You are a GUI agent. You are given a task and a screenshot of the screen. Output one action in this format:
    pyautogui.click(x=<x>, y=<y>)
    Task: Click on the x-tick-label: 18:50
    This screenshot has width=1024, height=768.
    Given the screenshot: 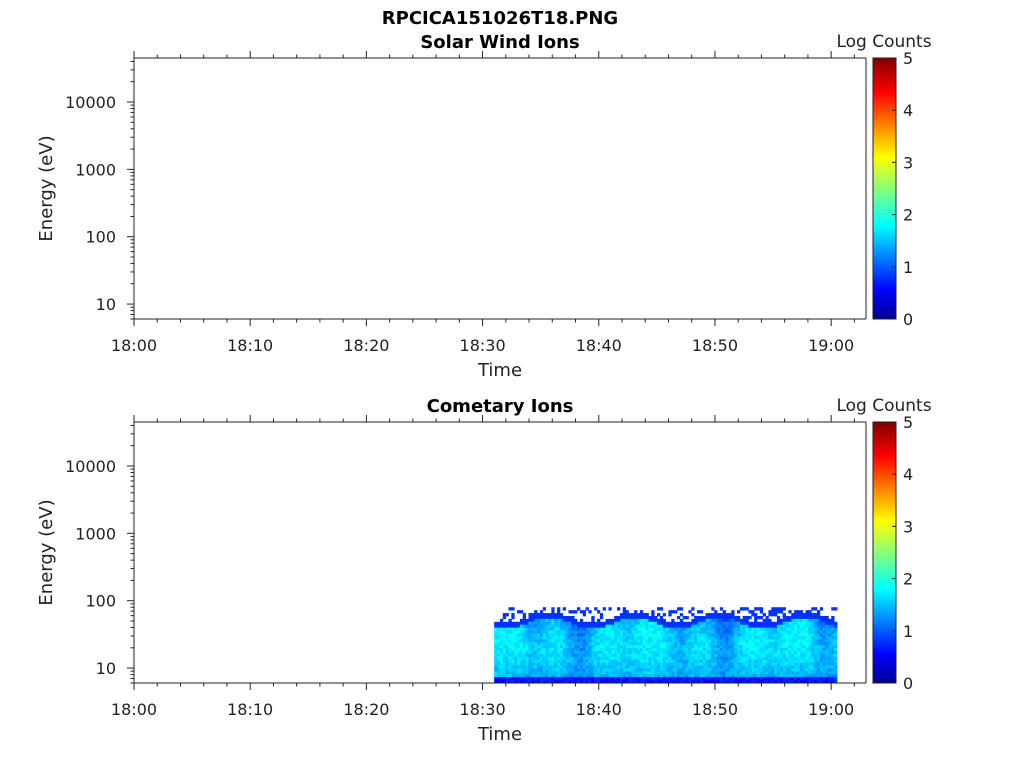 What is the action you would take?
    pyautogui.click(x=715, y=345)
    